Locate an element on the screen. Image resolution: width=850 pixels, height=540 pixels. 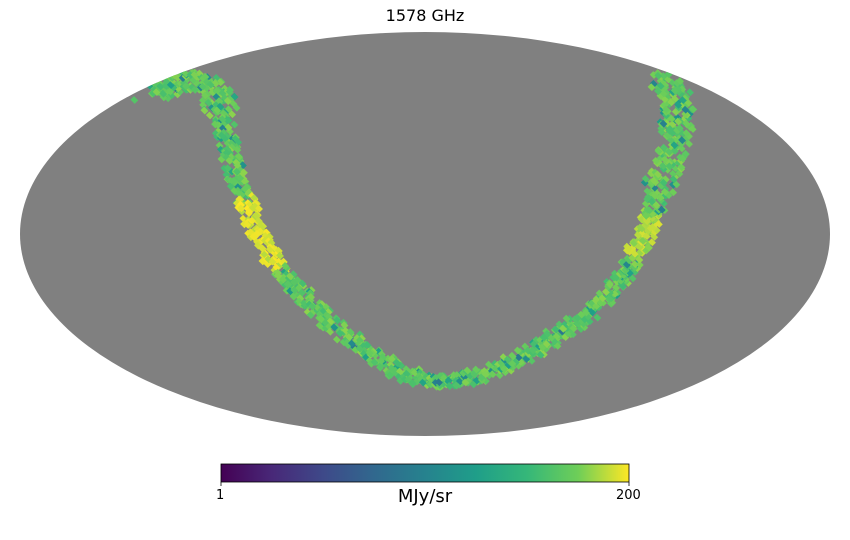
colorbar-max-label: 200 is located at coordinates (628, 495).